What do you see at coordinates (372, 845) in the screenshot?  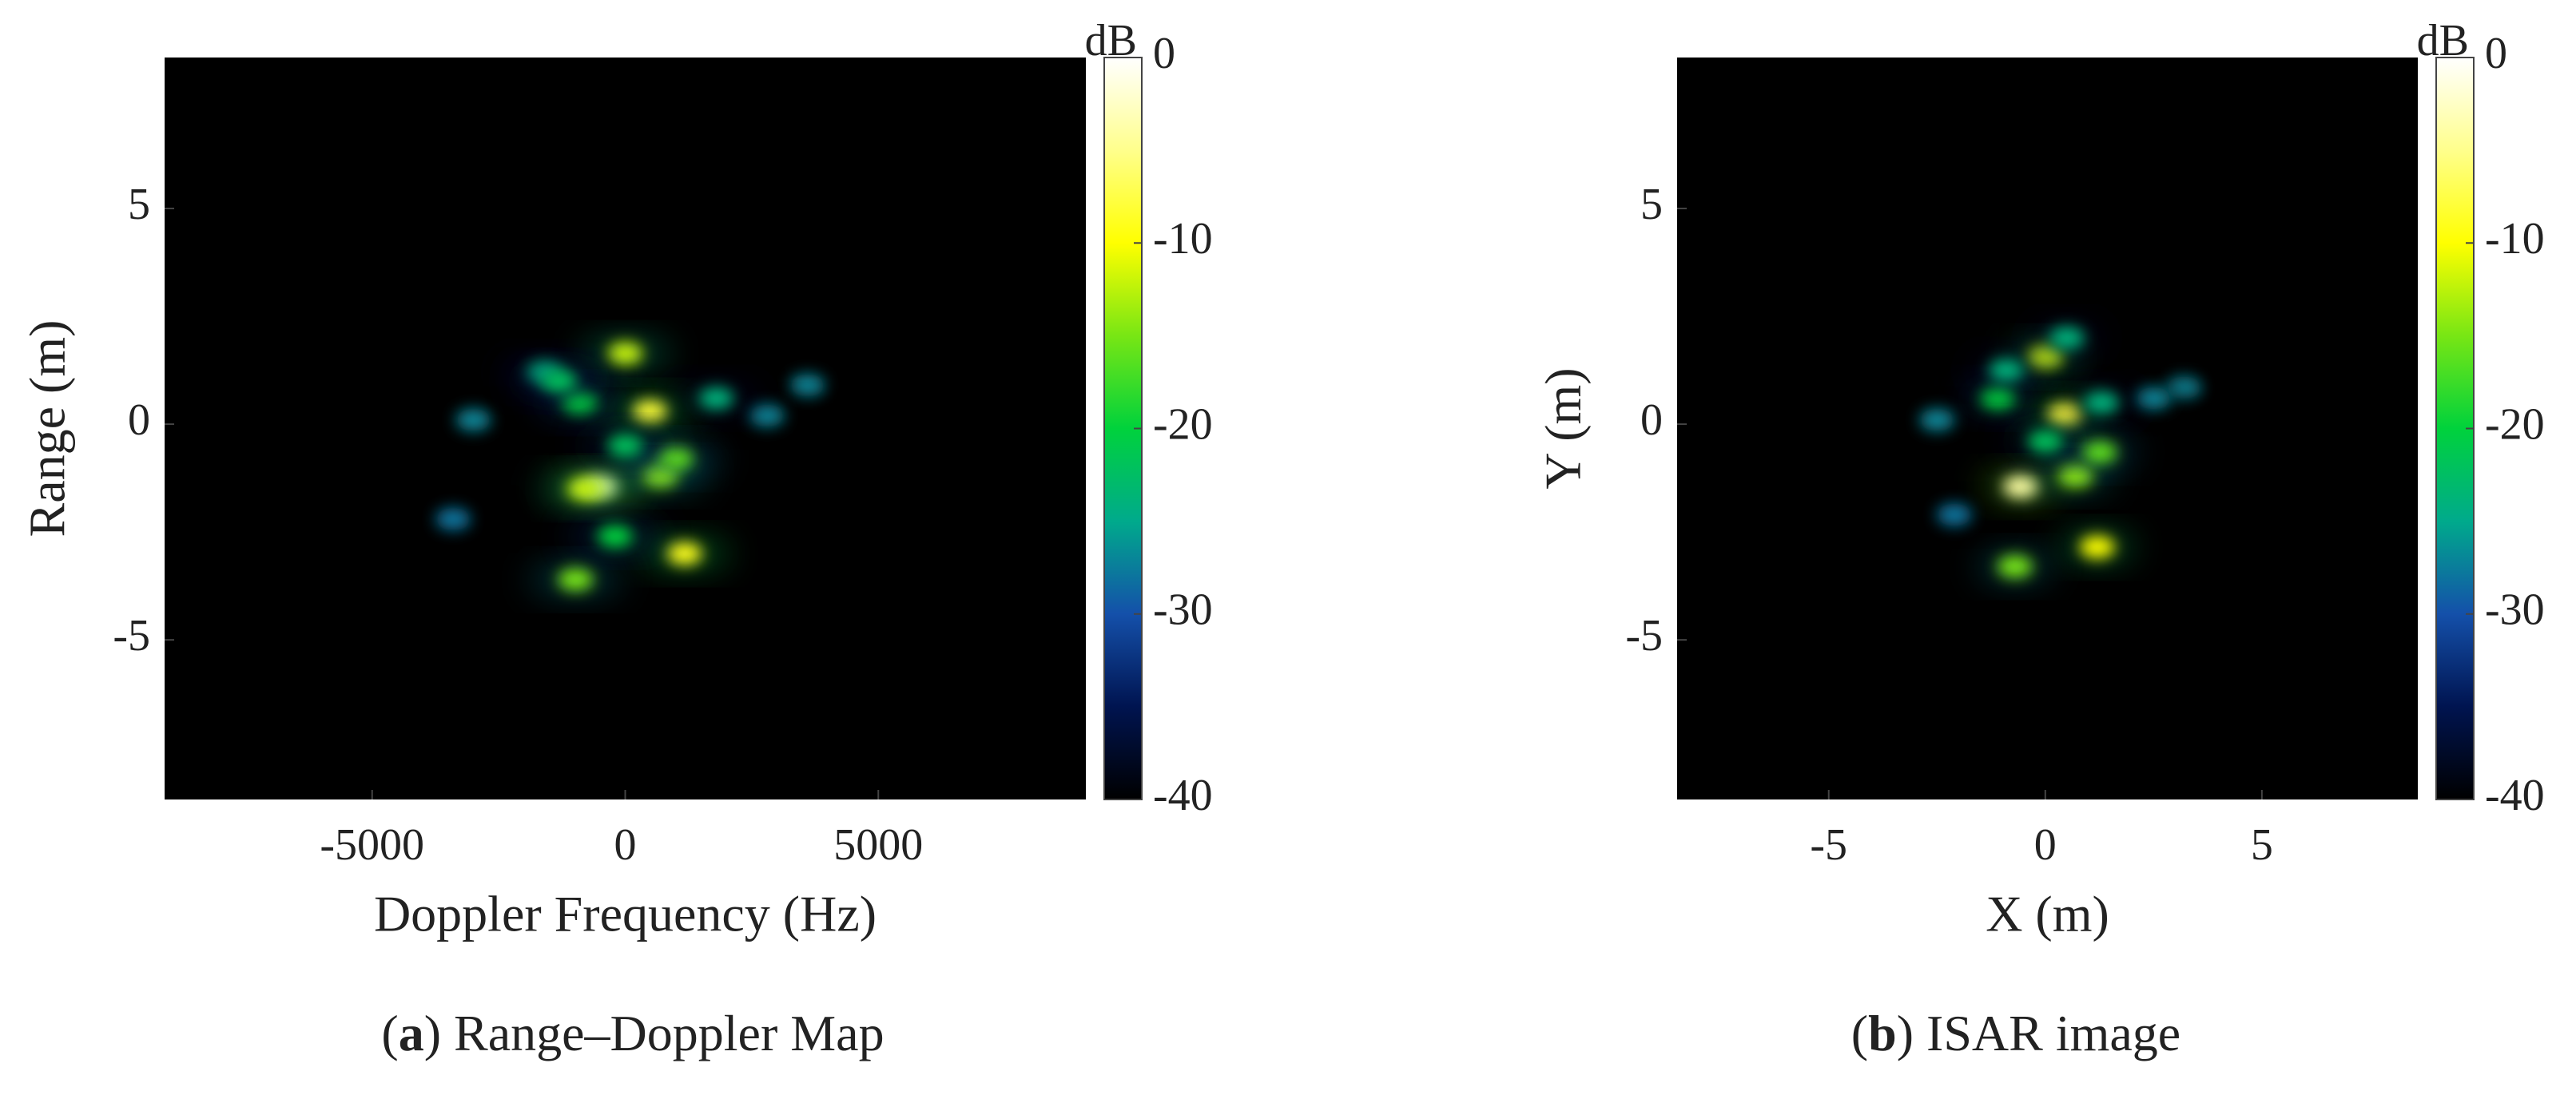 I see `x-tick-label: -5000` at bounding box center [372, 845].